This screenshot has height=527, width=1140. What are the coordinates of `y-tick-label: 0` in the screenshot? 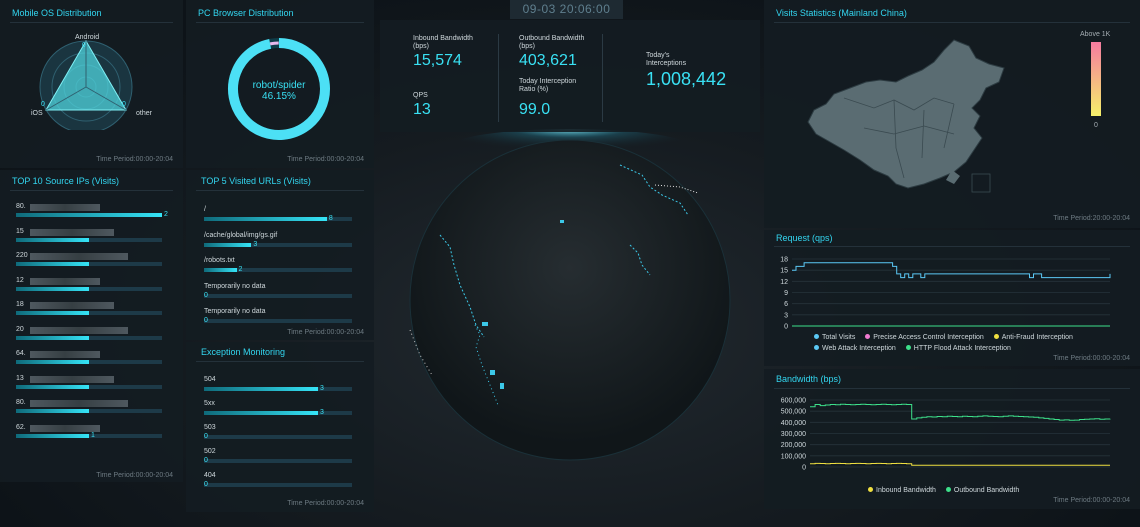 It's located at (804, 468).